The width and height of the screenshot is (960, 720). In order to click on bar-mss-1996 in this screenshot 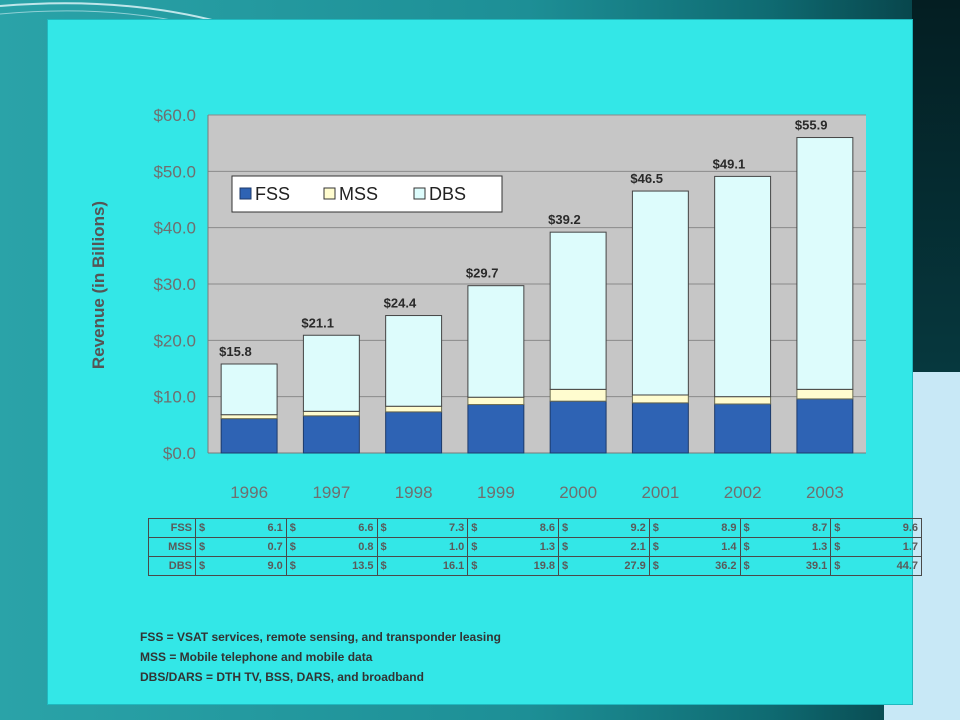, I will do `click(249, 417)`.